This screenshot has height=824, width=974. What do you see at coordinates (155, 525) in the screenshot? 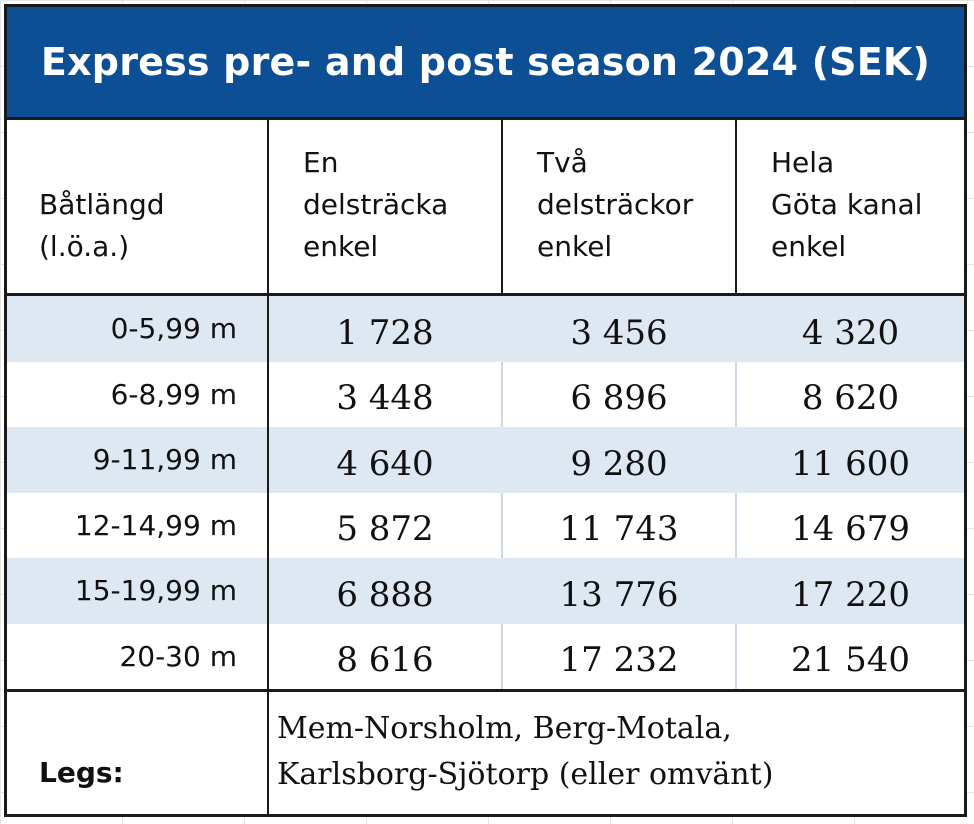
I see `boat-length-cell: 12-14,99 m` at bounding box center [155, 525].